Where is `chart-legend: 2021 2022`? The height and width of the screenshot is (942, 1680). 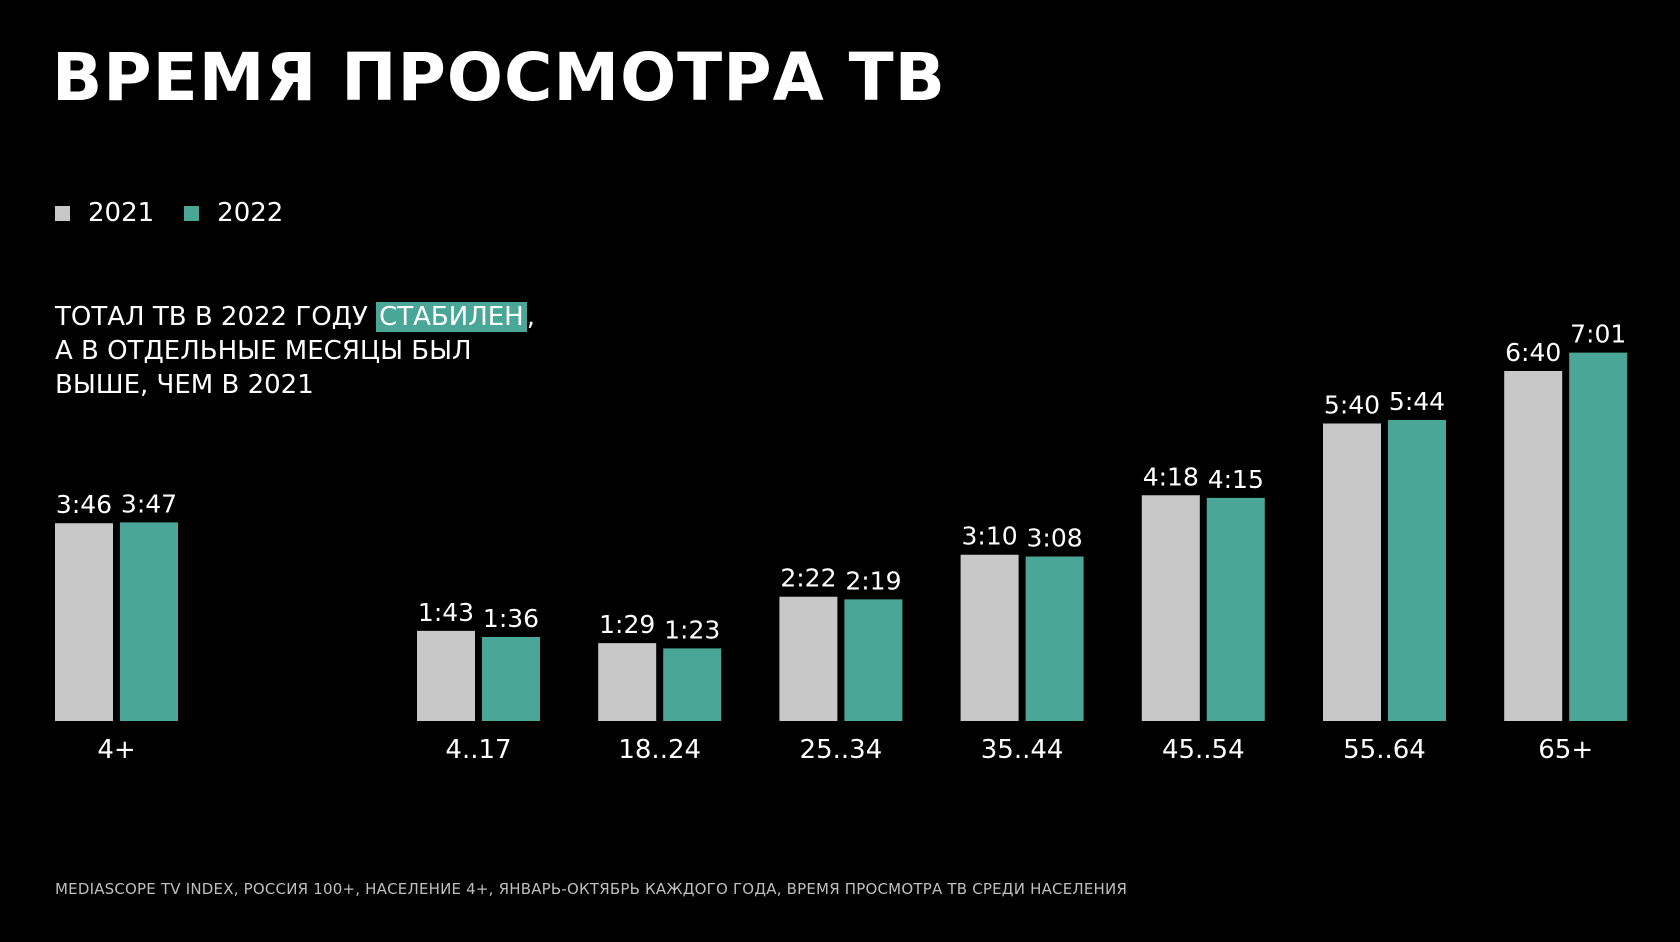
chart-legend: 2021 2022 is located at coordinates (184, 213).